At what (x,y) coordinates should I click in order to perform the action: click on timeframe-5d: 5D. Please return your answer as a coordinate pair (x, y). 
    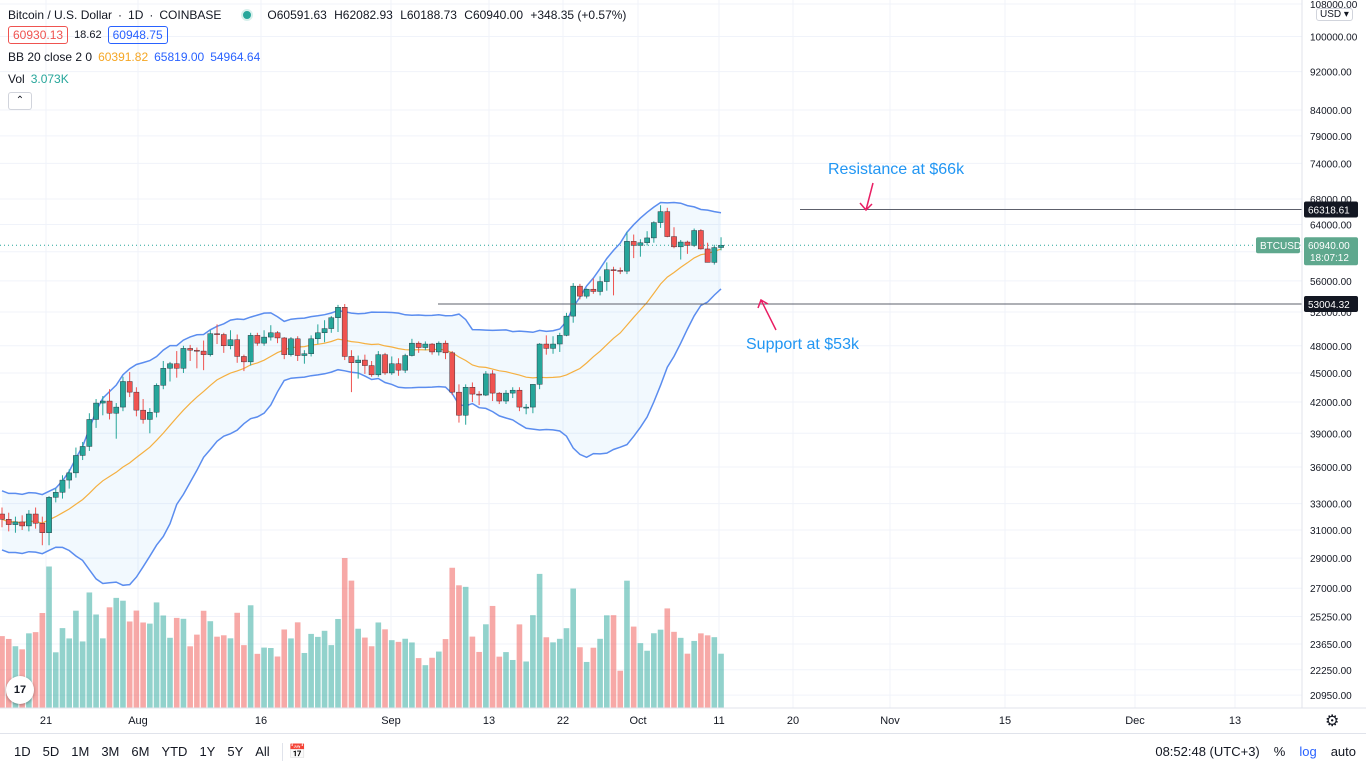
    Looking at the image, I should click on (51, 751).